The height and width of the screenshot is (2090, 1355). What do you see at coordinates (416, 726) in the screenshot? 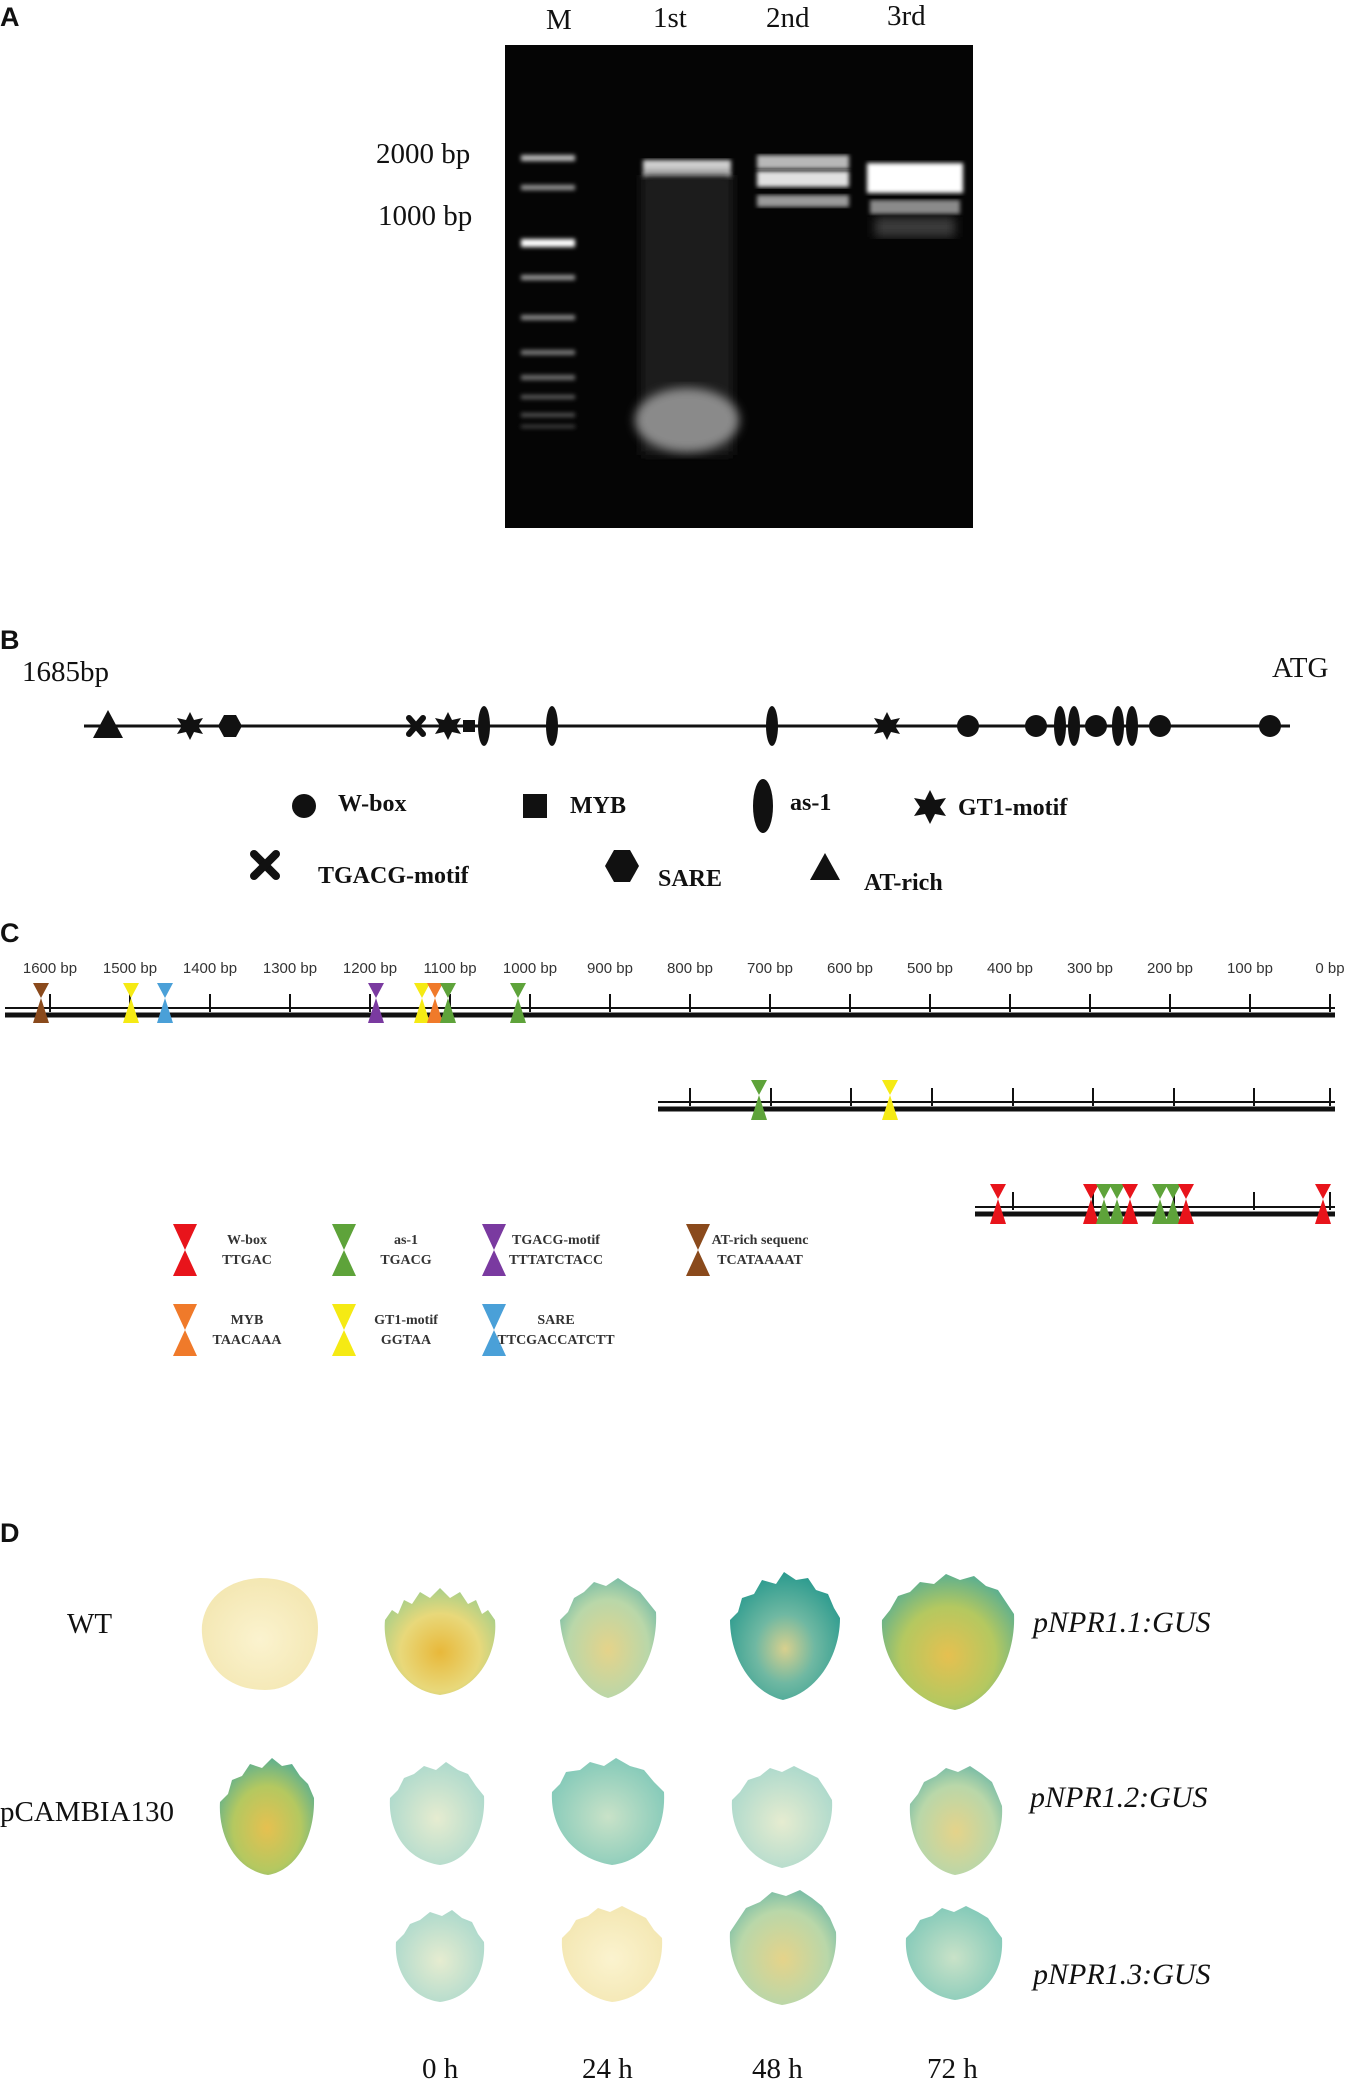
I see `tgacg-mark` at bounding box center [416, 726].